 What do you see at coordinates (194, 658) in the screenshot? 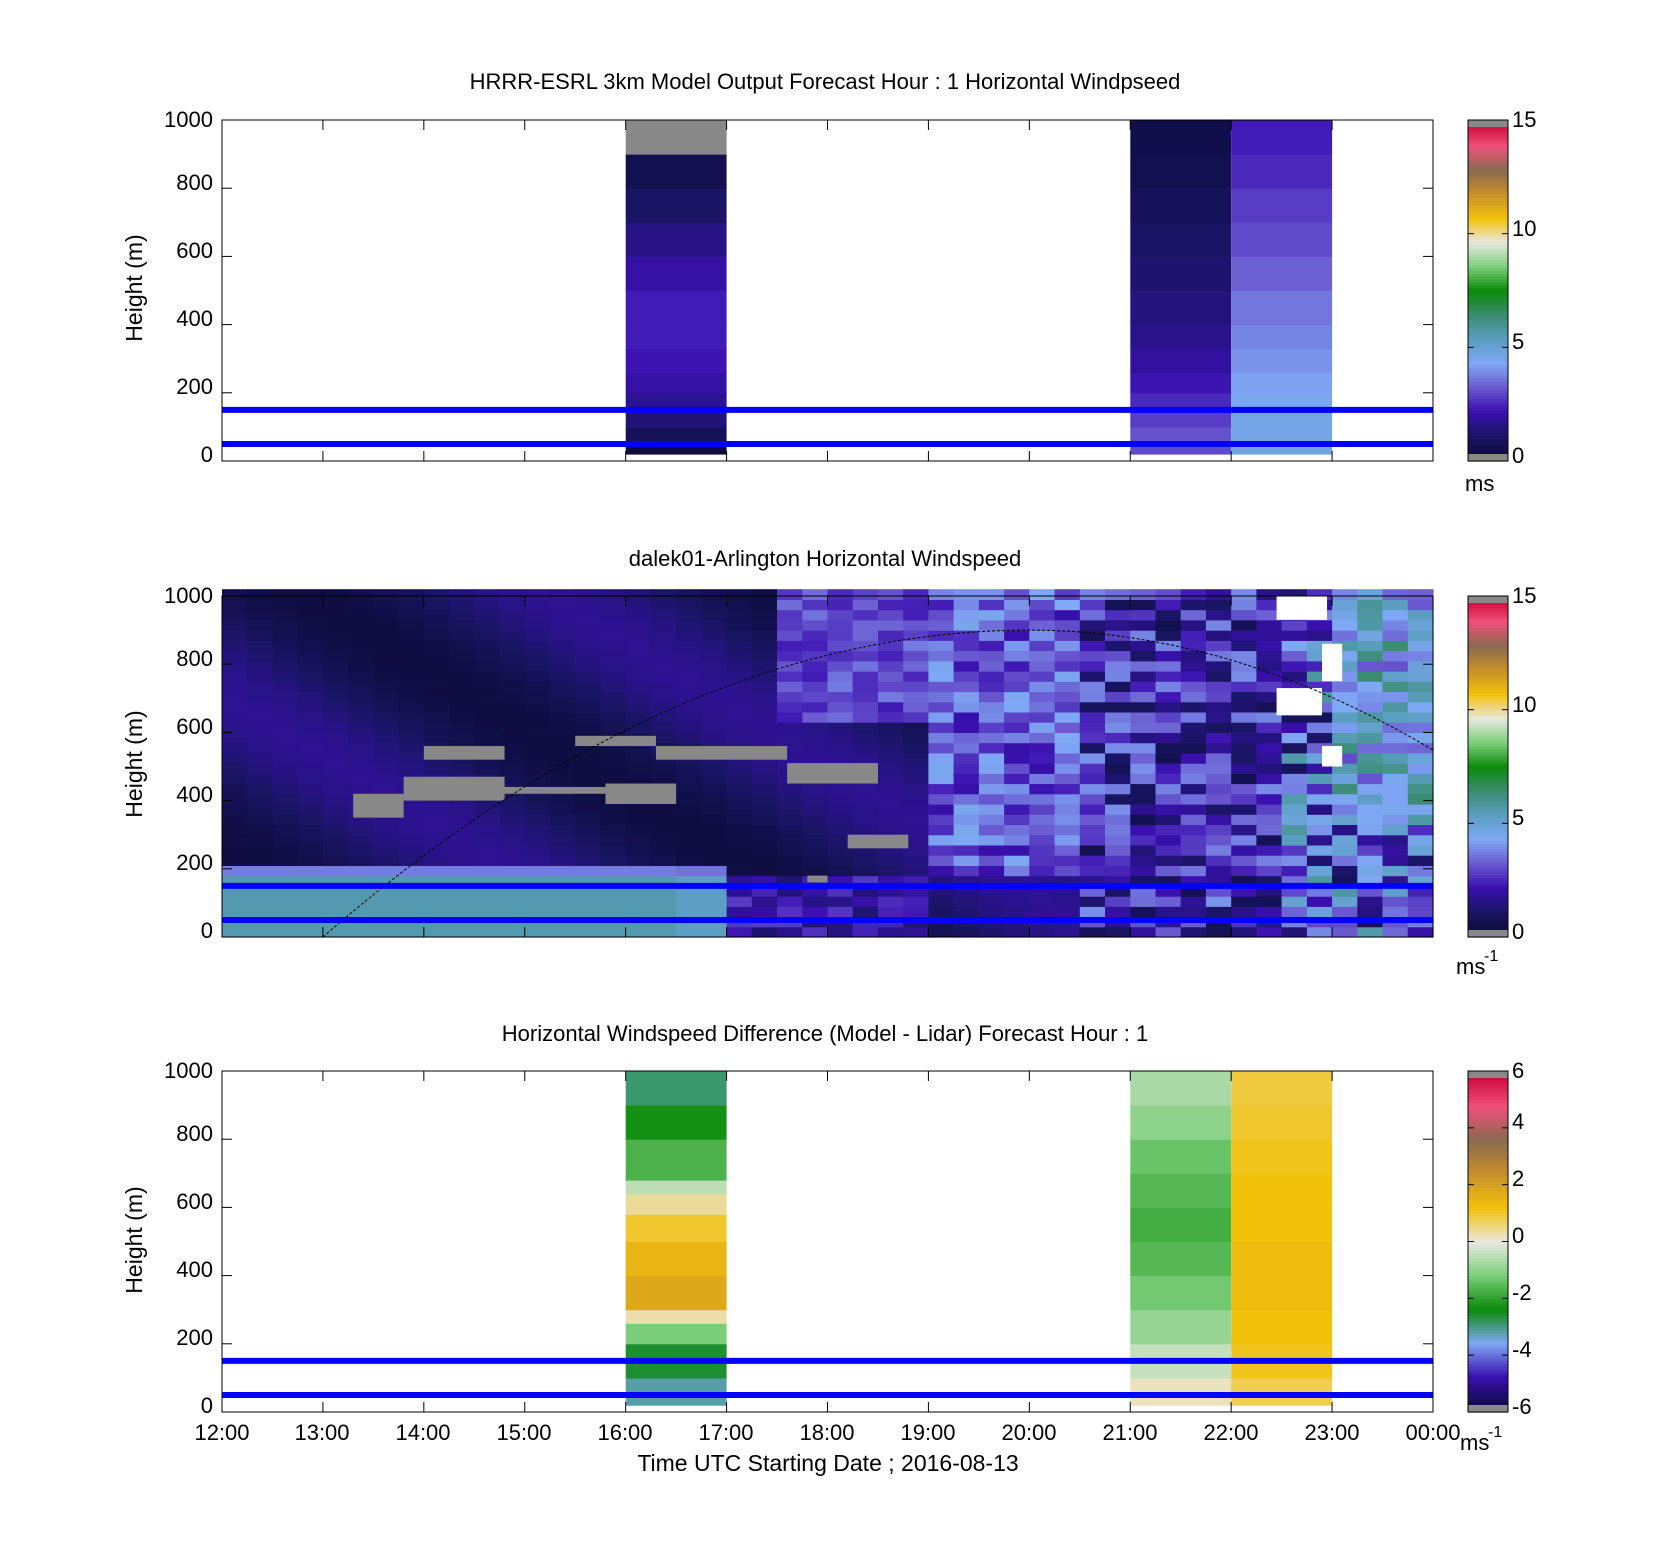
I see `ytick-label: 800` at bounding box center [194, 658].